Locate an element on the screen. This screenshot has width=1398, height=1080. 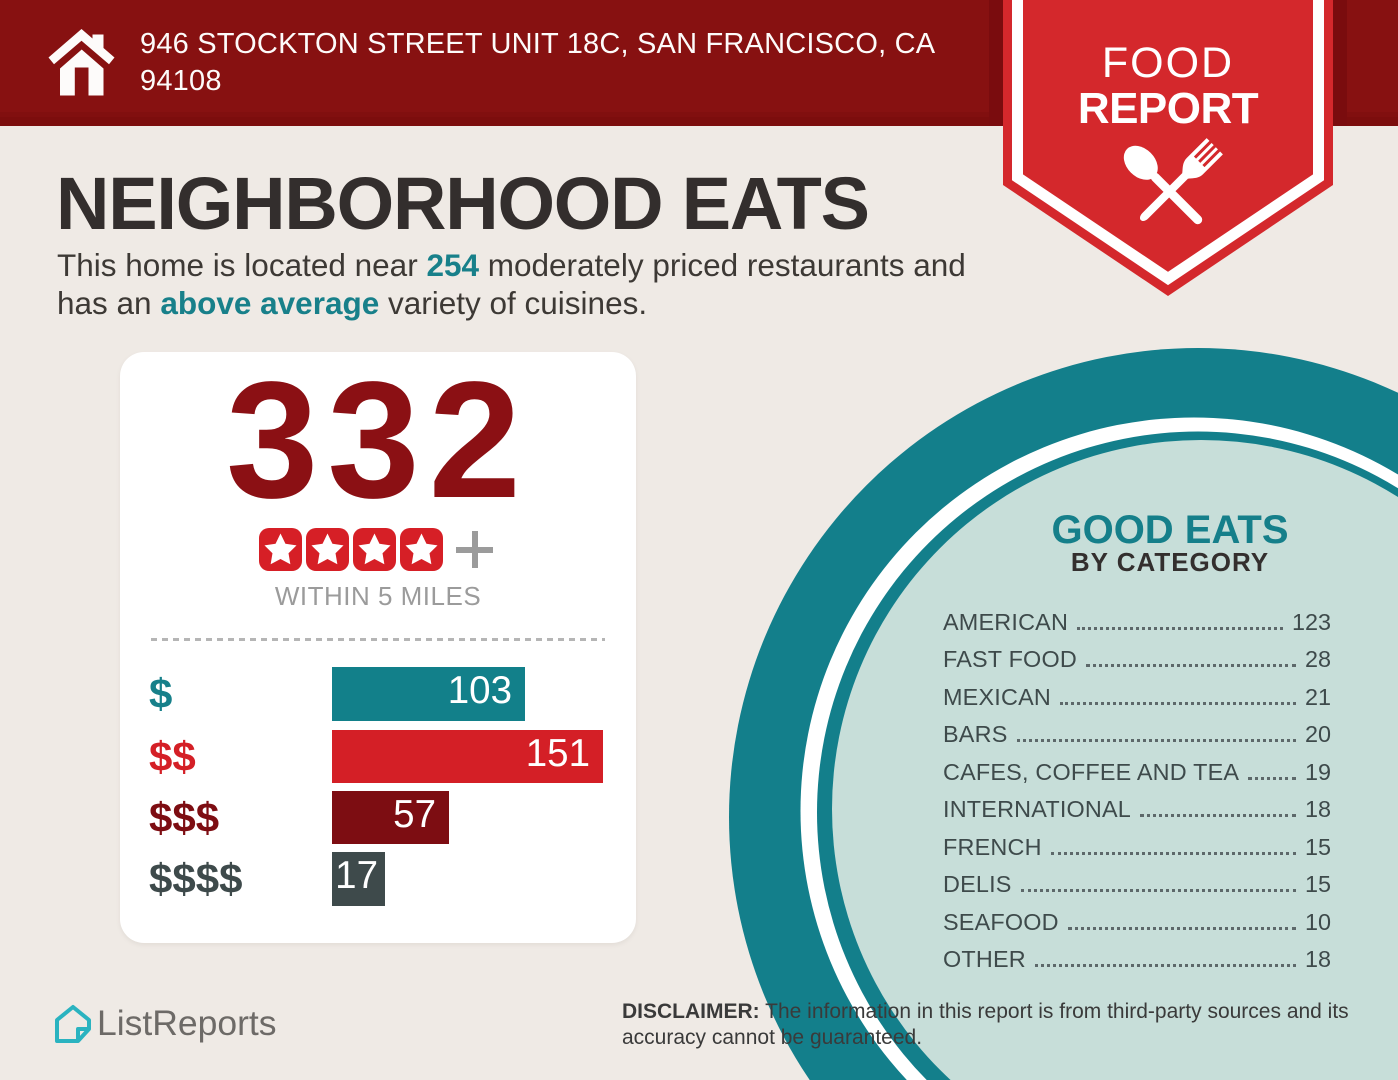
svg-text: REPORT is located at coordinates (1168, 108).